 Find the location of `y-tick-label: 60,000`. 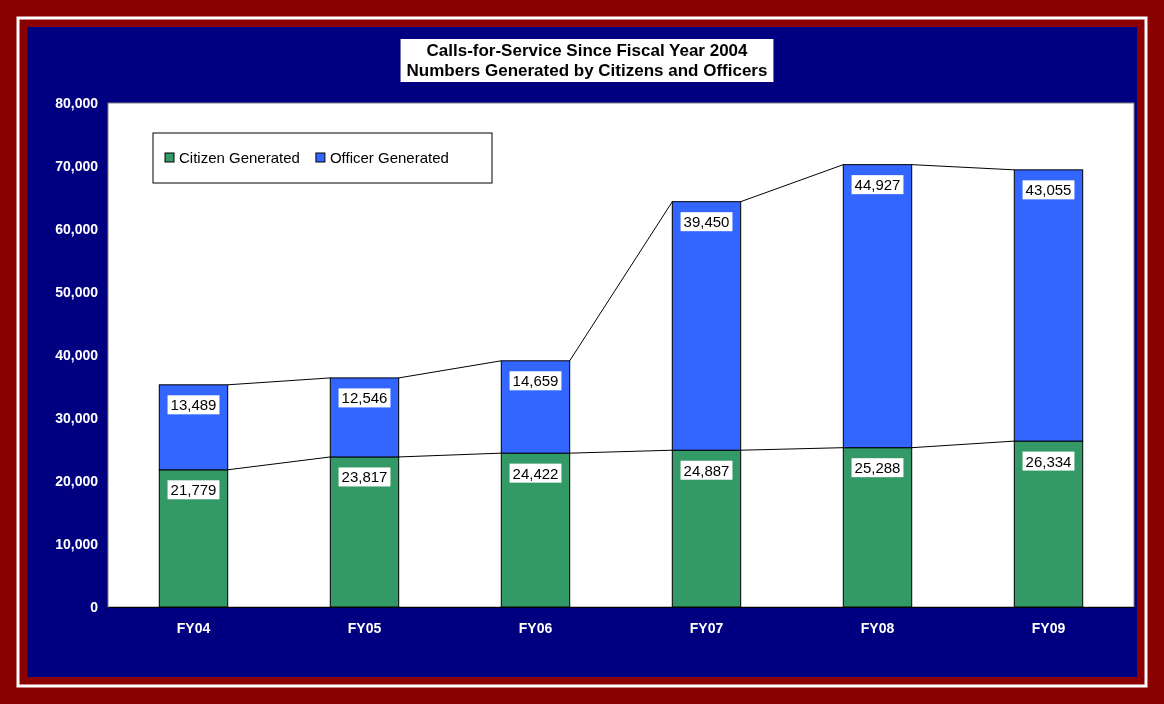

y-tick-label: 60,000 is located at coordinates (77, 228).